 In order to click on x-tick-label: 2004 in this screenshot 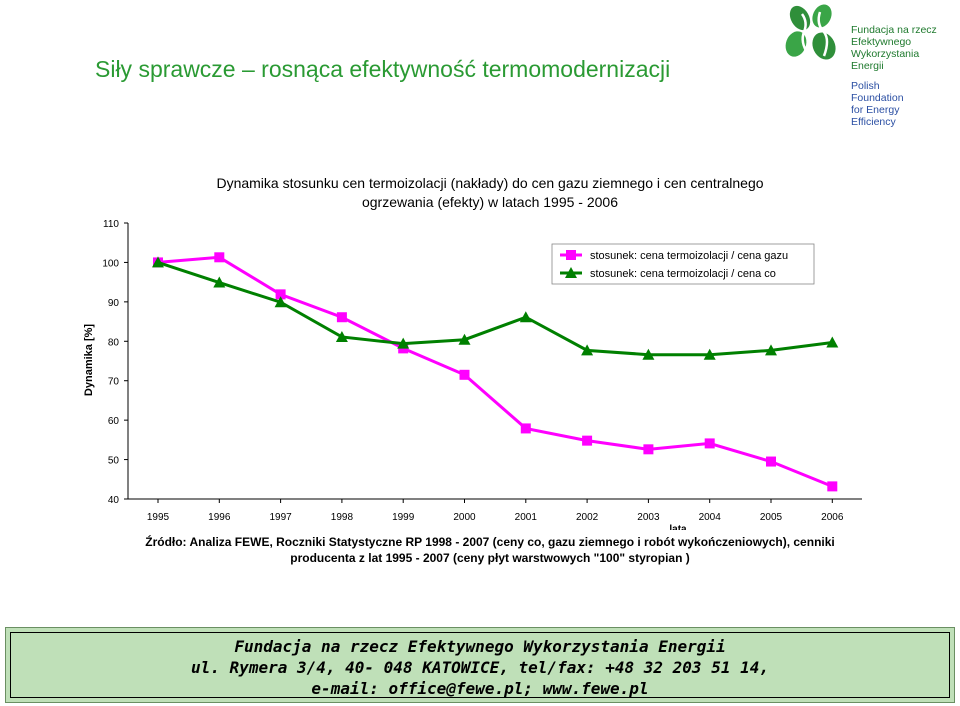, I will do `click(710, 517)`.